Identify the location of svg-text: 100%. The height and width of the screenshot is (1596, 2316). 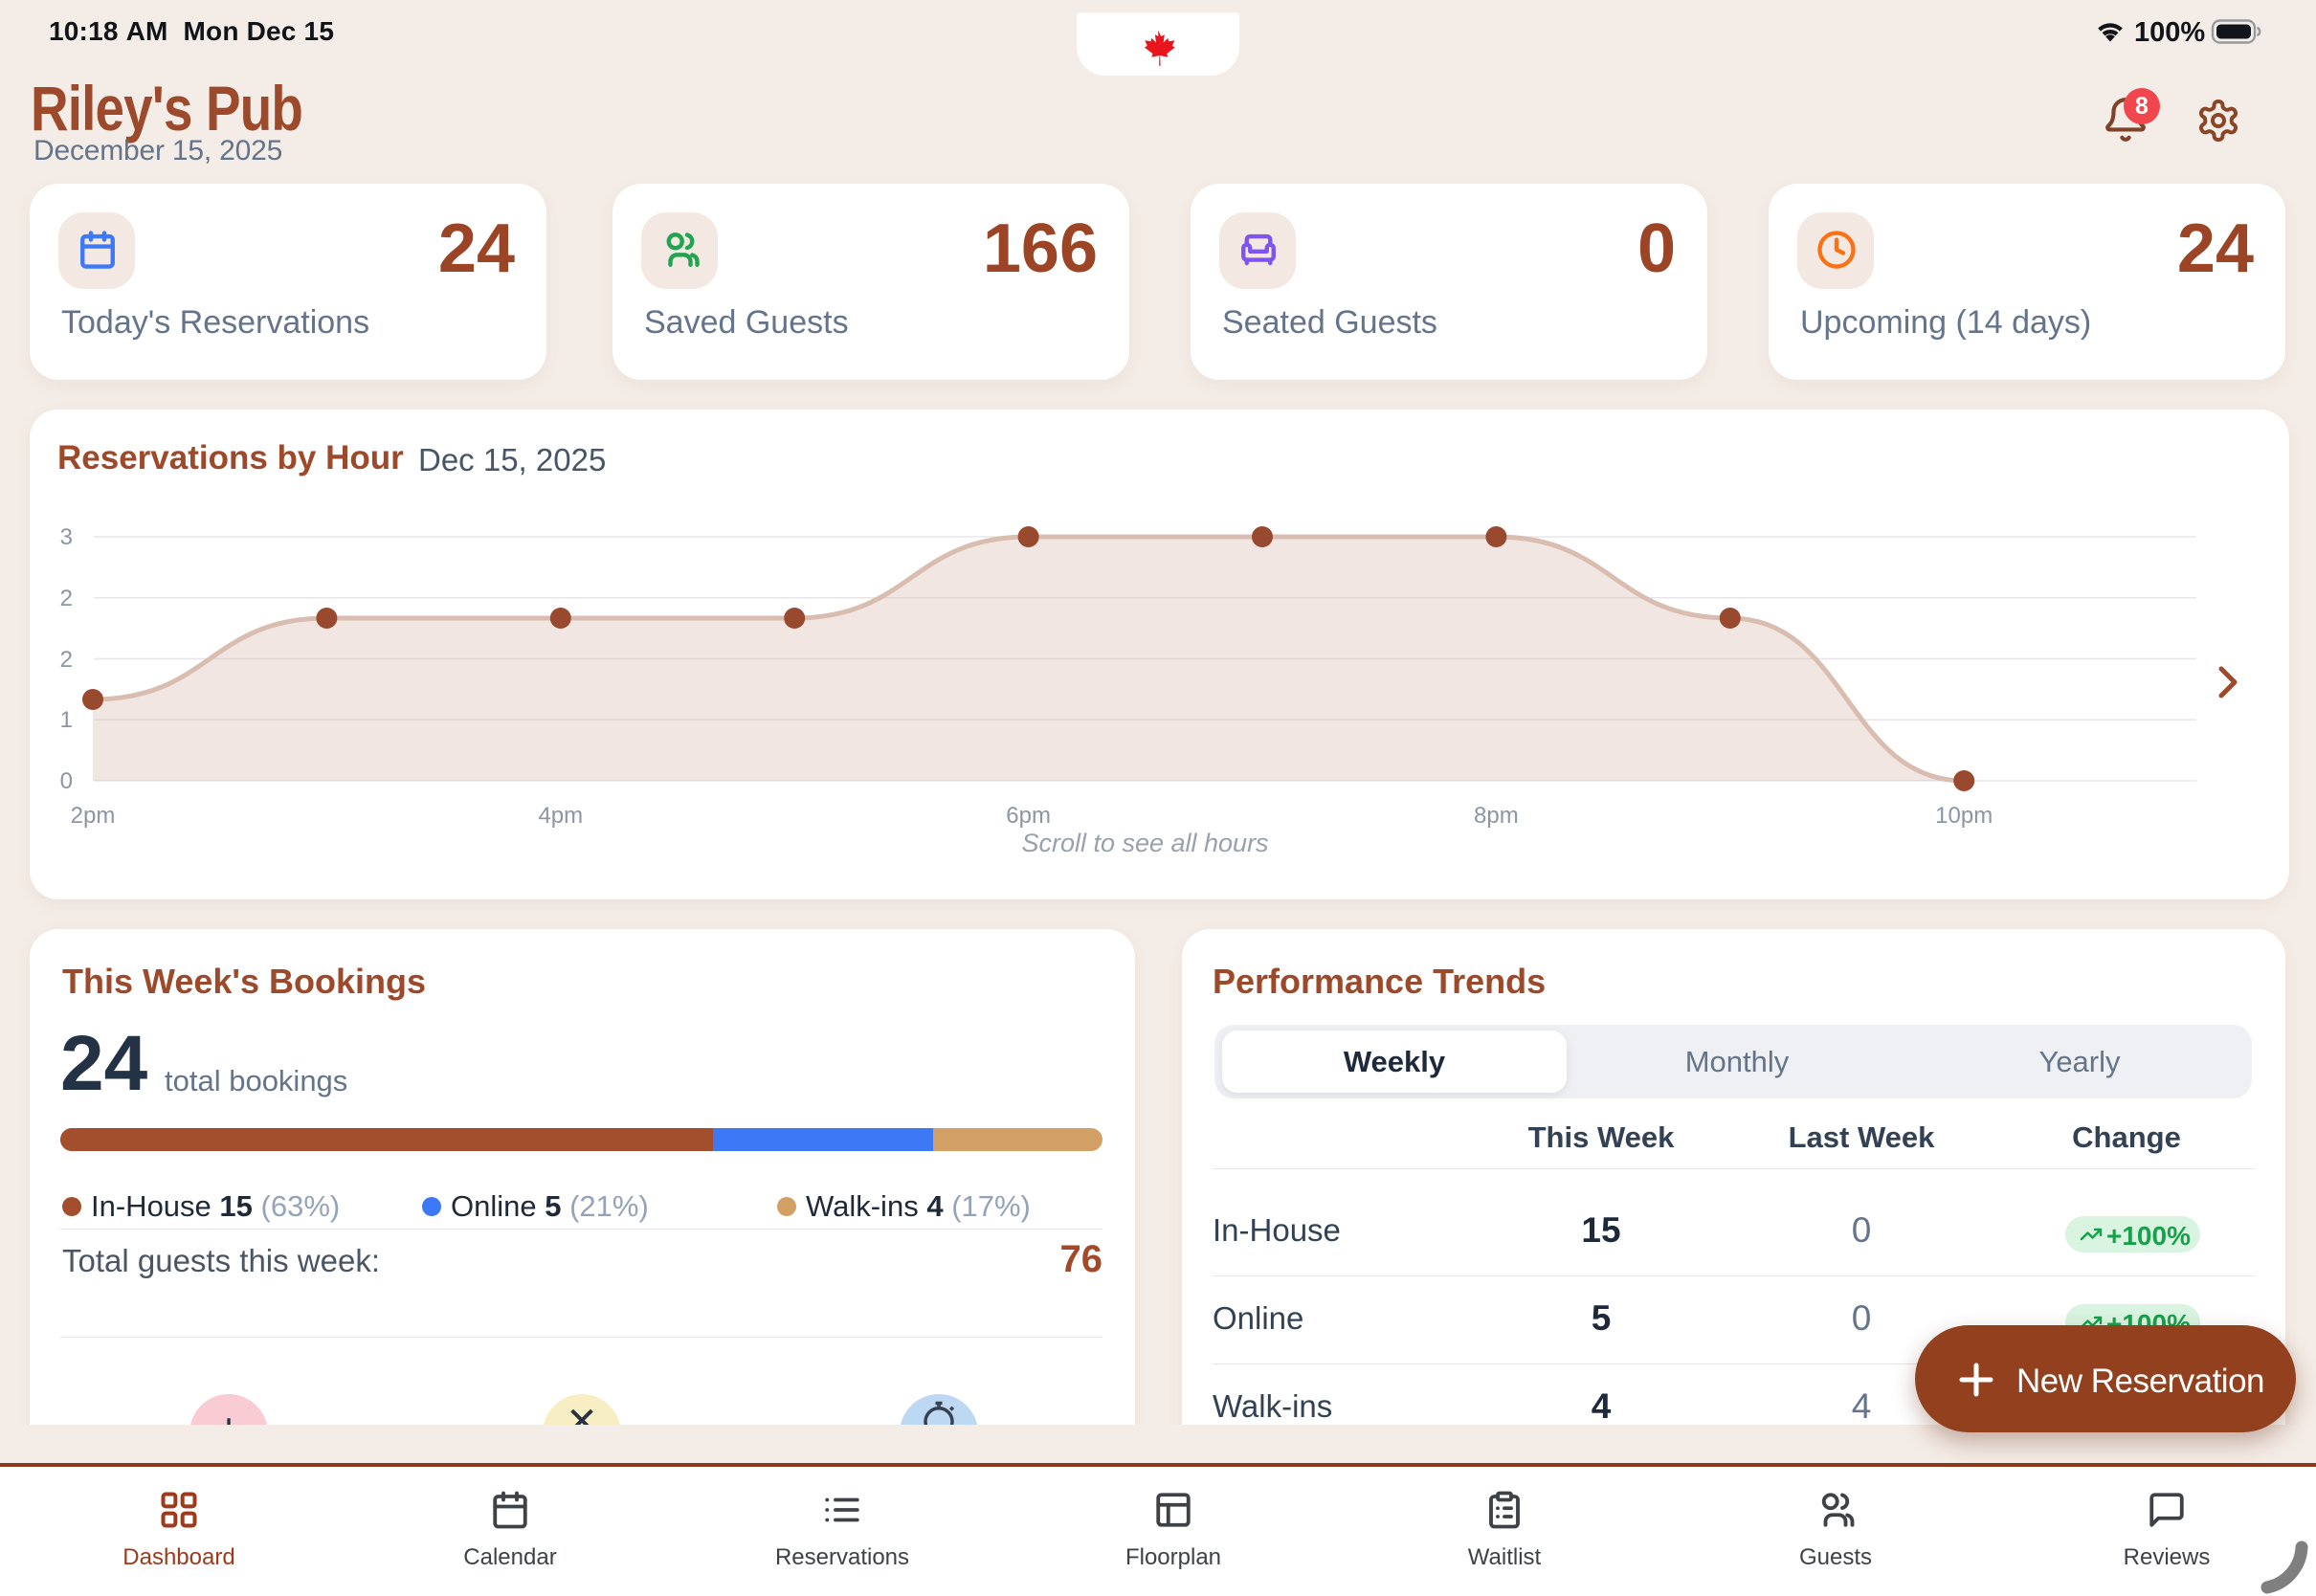
(2169, 32).